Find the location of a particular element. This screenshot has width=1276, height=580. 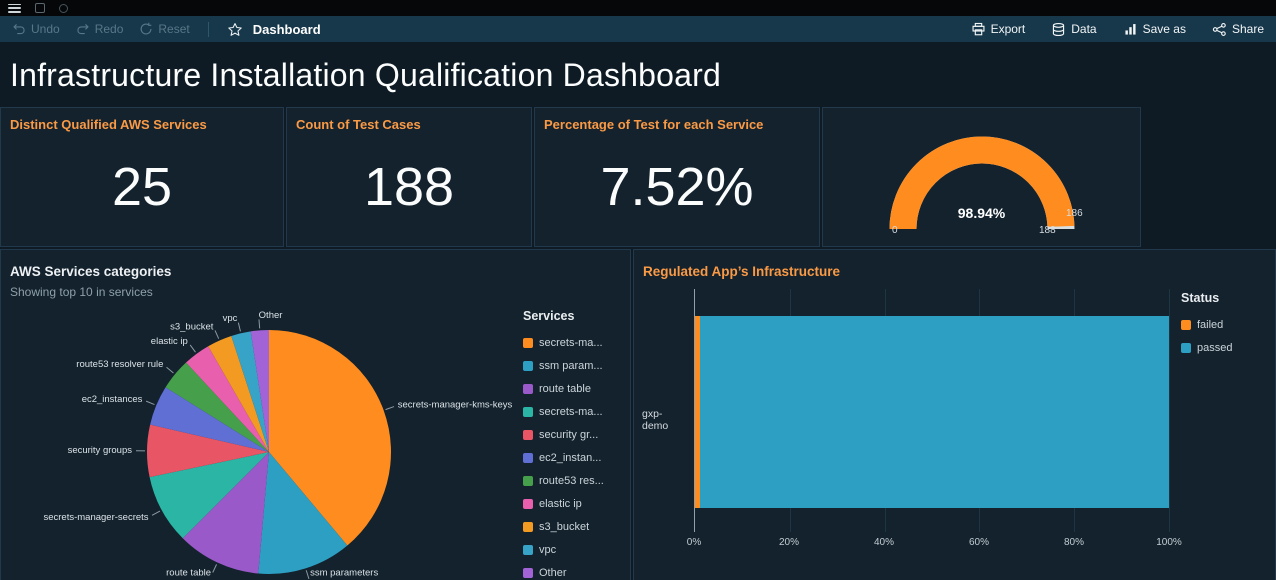

legend-item-route-table: route table is located at coordinates (572, 389).